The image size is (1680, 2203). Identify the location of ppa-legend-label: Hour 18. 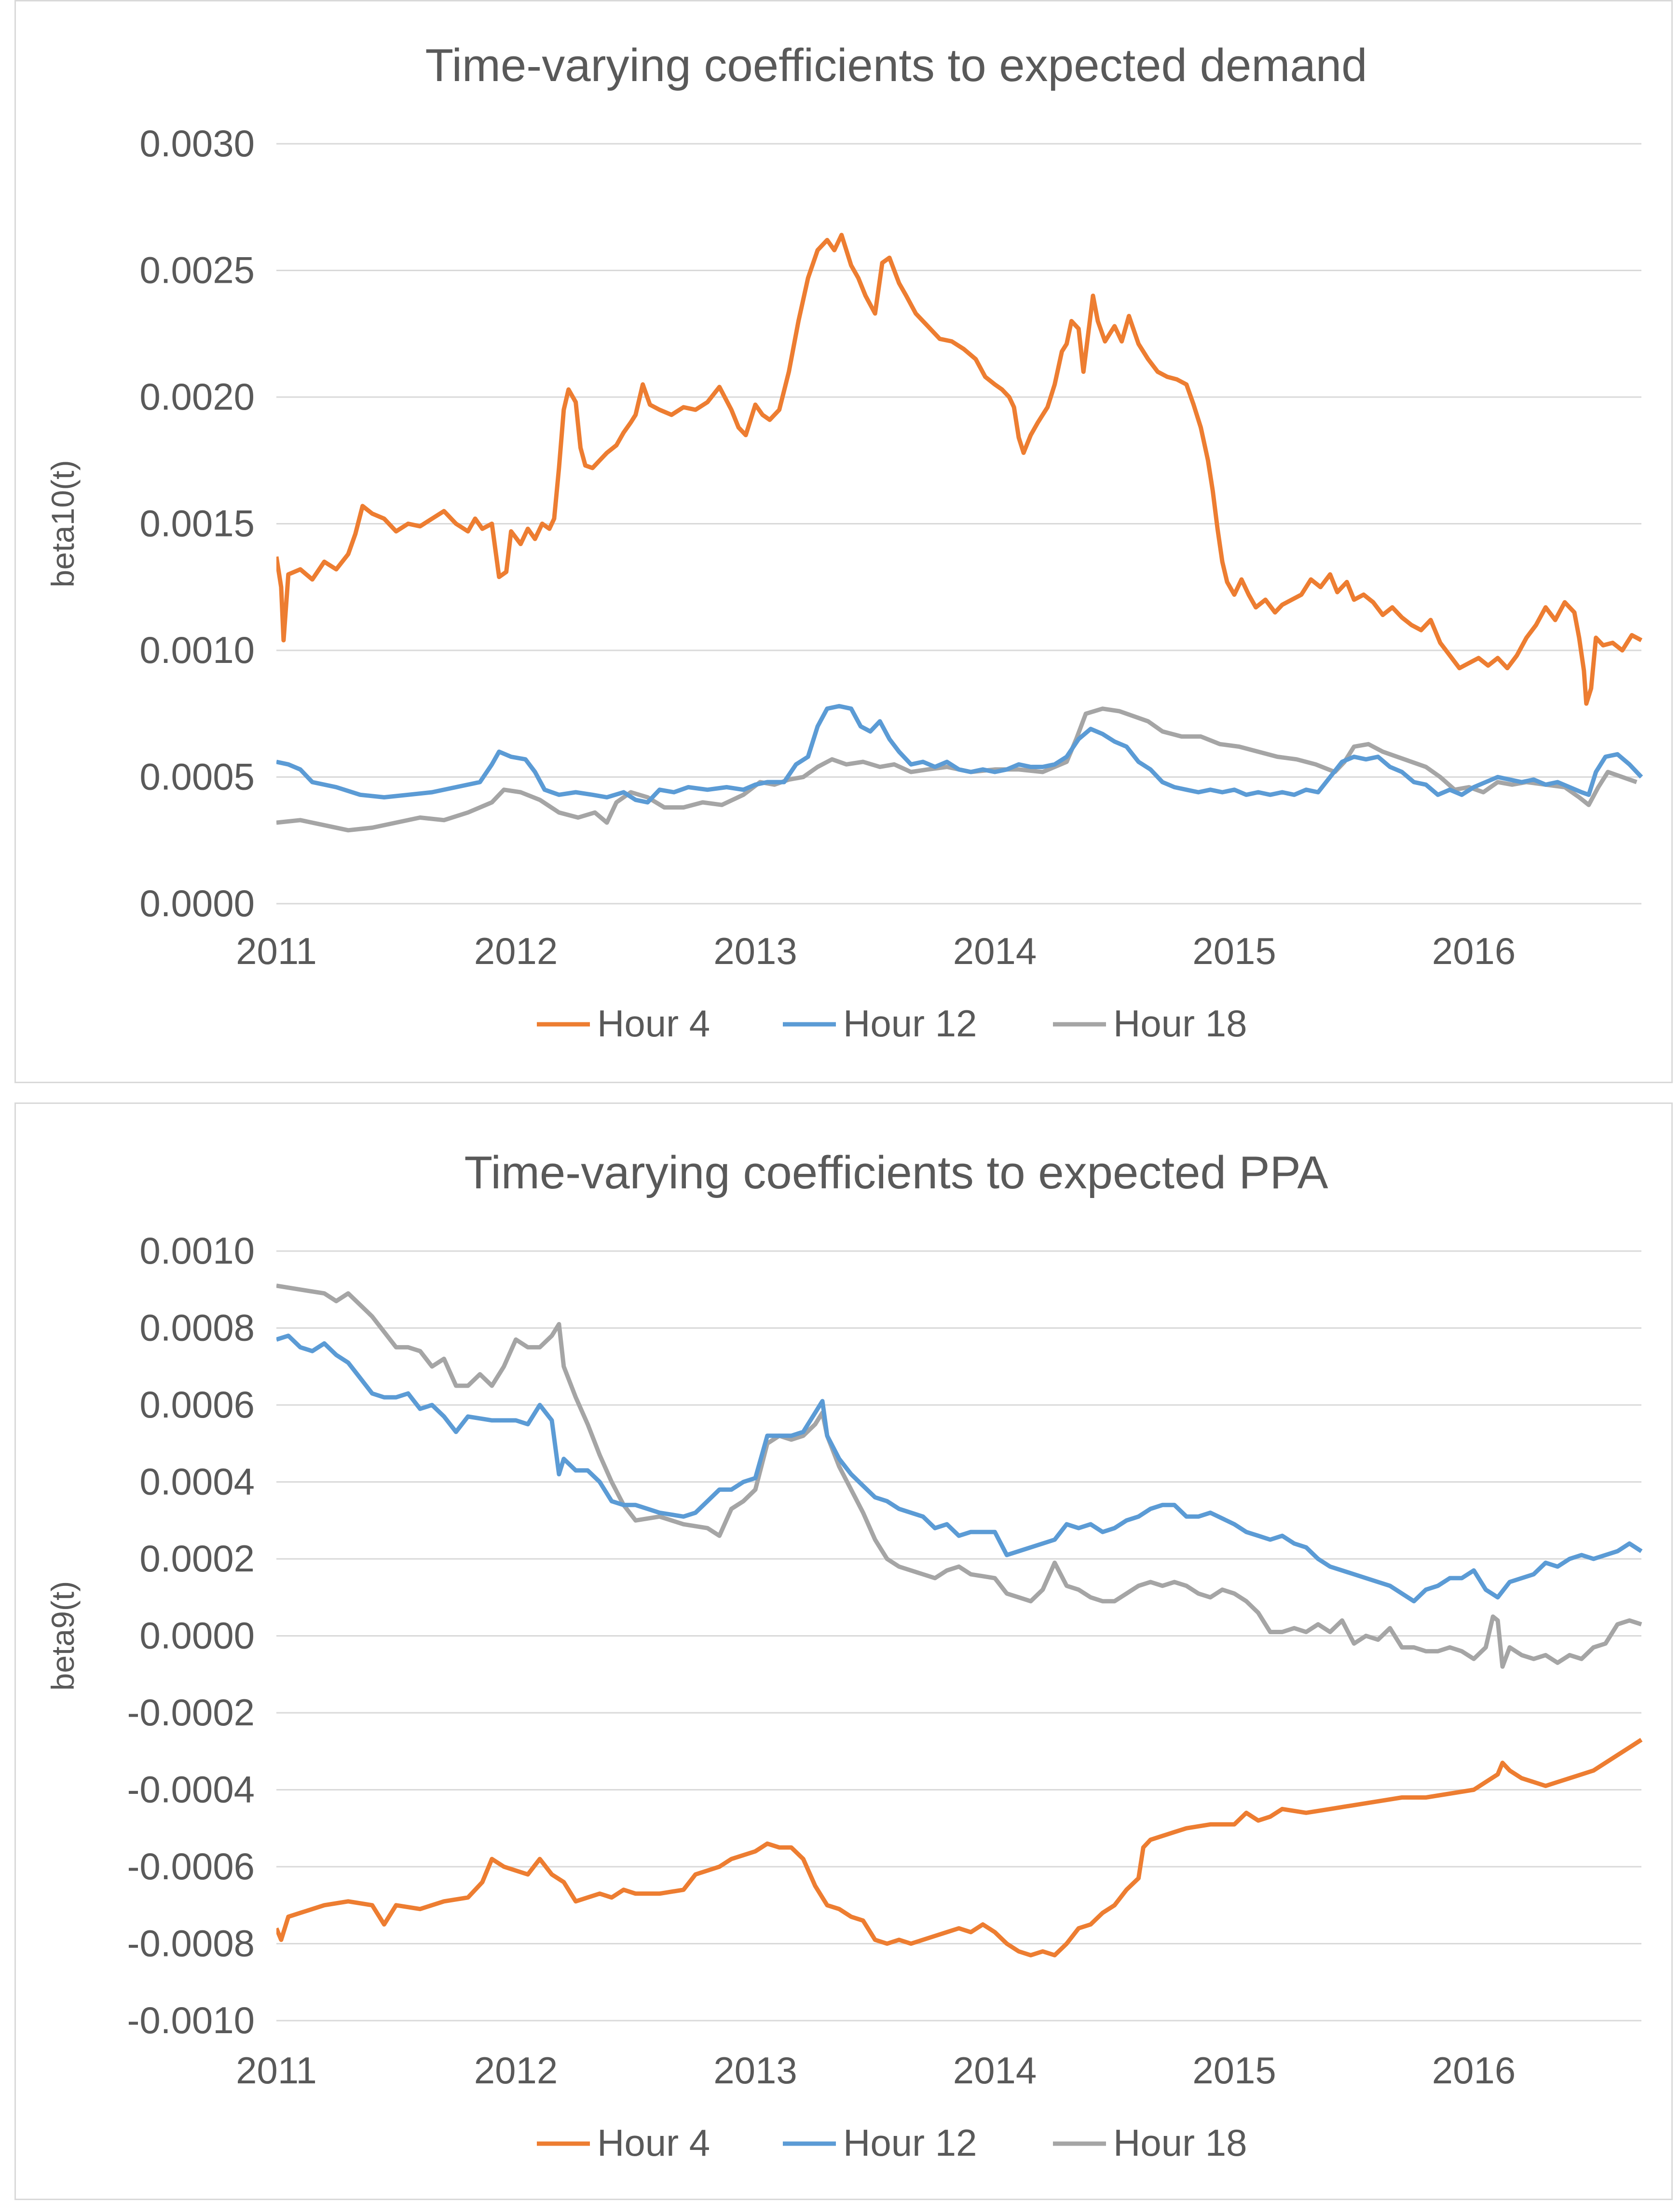
(1180, 2143).